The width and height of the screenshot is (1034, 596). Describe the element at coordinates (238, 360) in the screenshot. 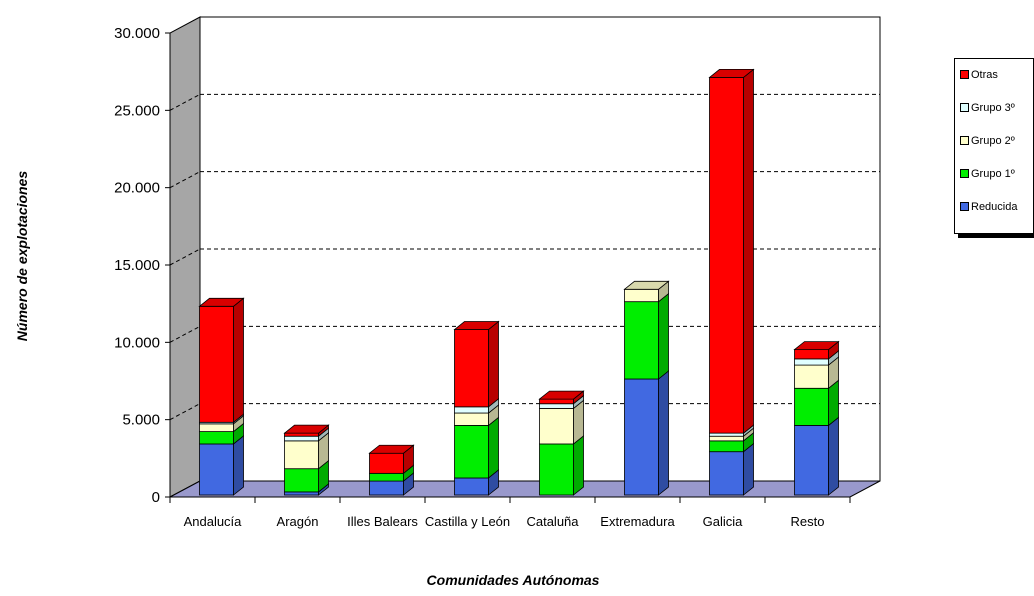

I see `bar-0-4-side` at that location.